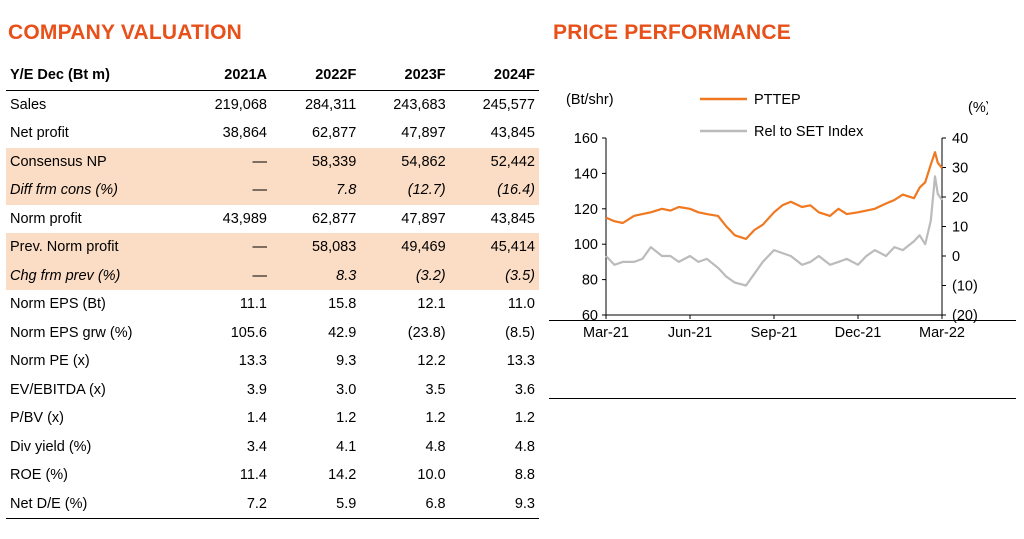 The image size is (1024, 539). What do you see at coordinates (272, 219) in the screenshot?
I see `table-row: Norm profit 43,989 62,877 47,897 43,845` at bounding box center [272, 219].